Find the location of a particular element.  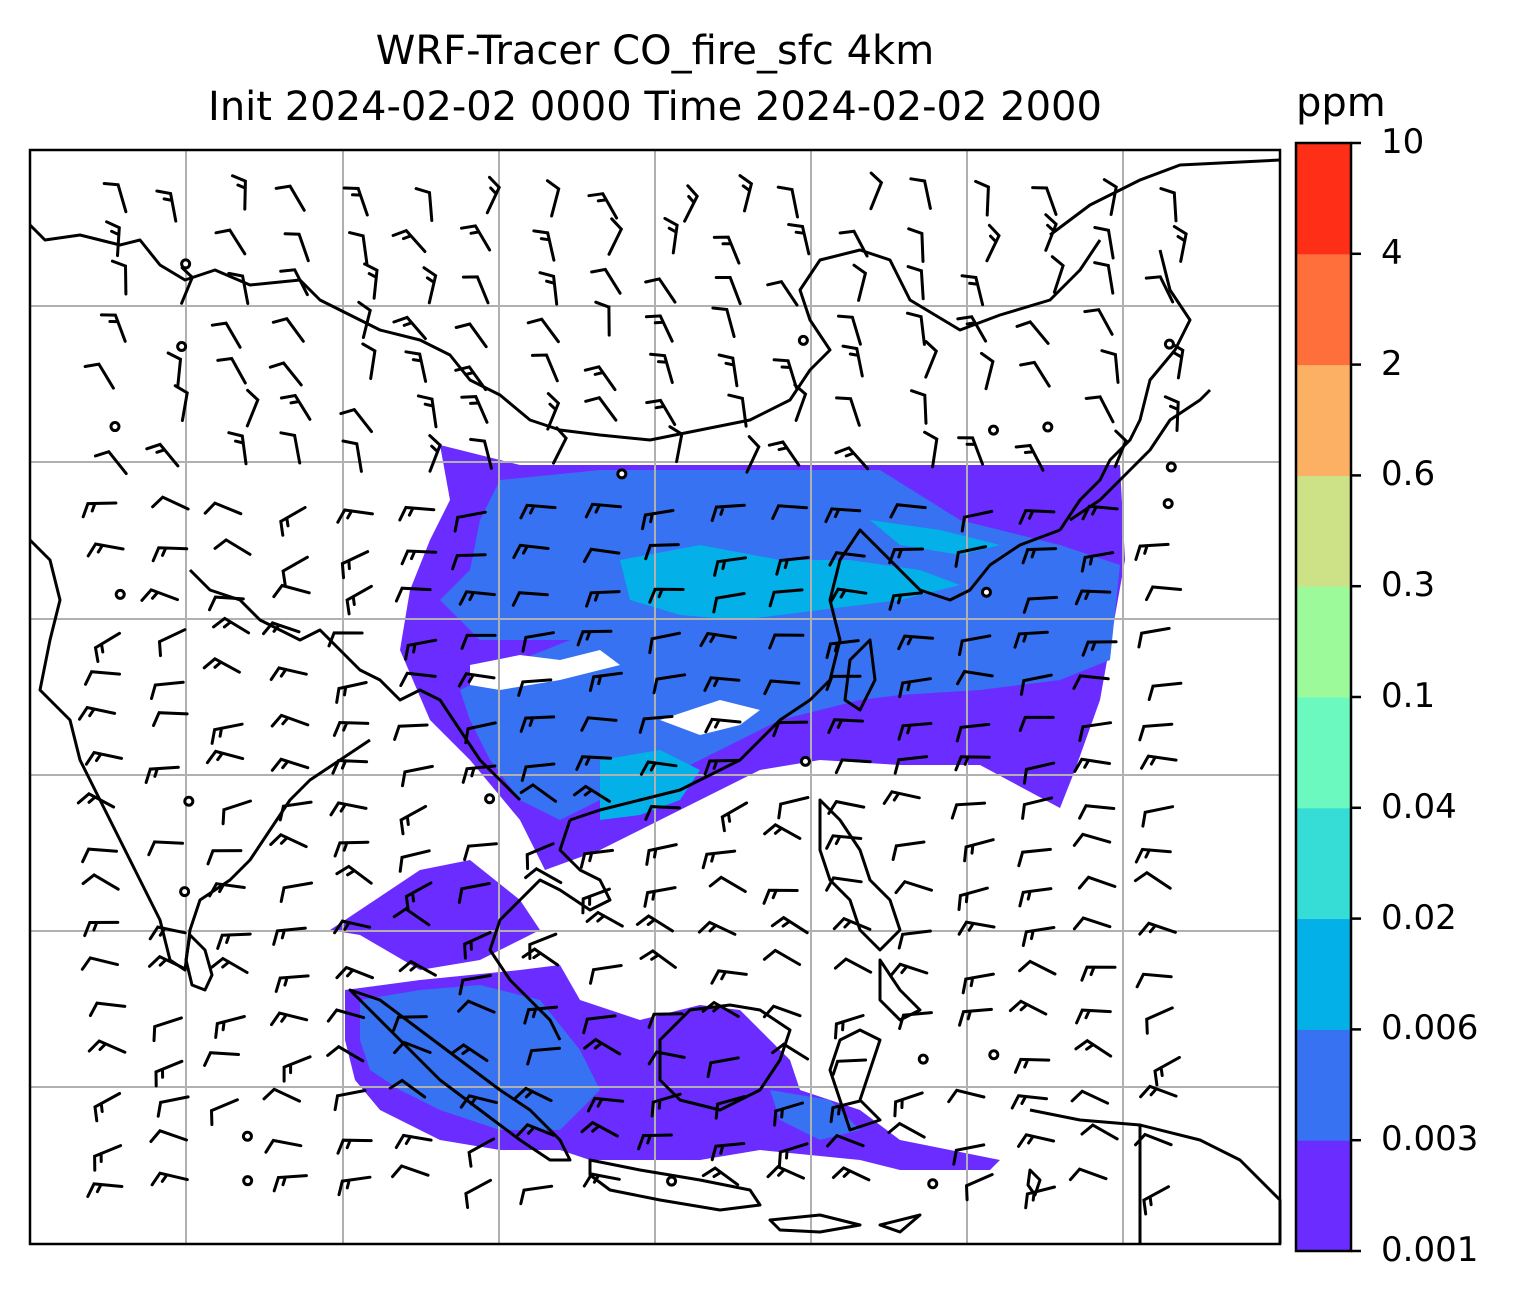

colorbar-tick-label: 0.02 is located at coordinates (1419, 917).